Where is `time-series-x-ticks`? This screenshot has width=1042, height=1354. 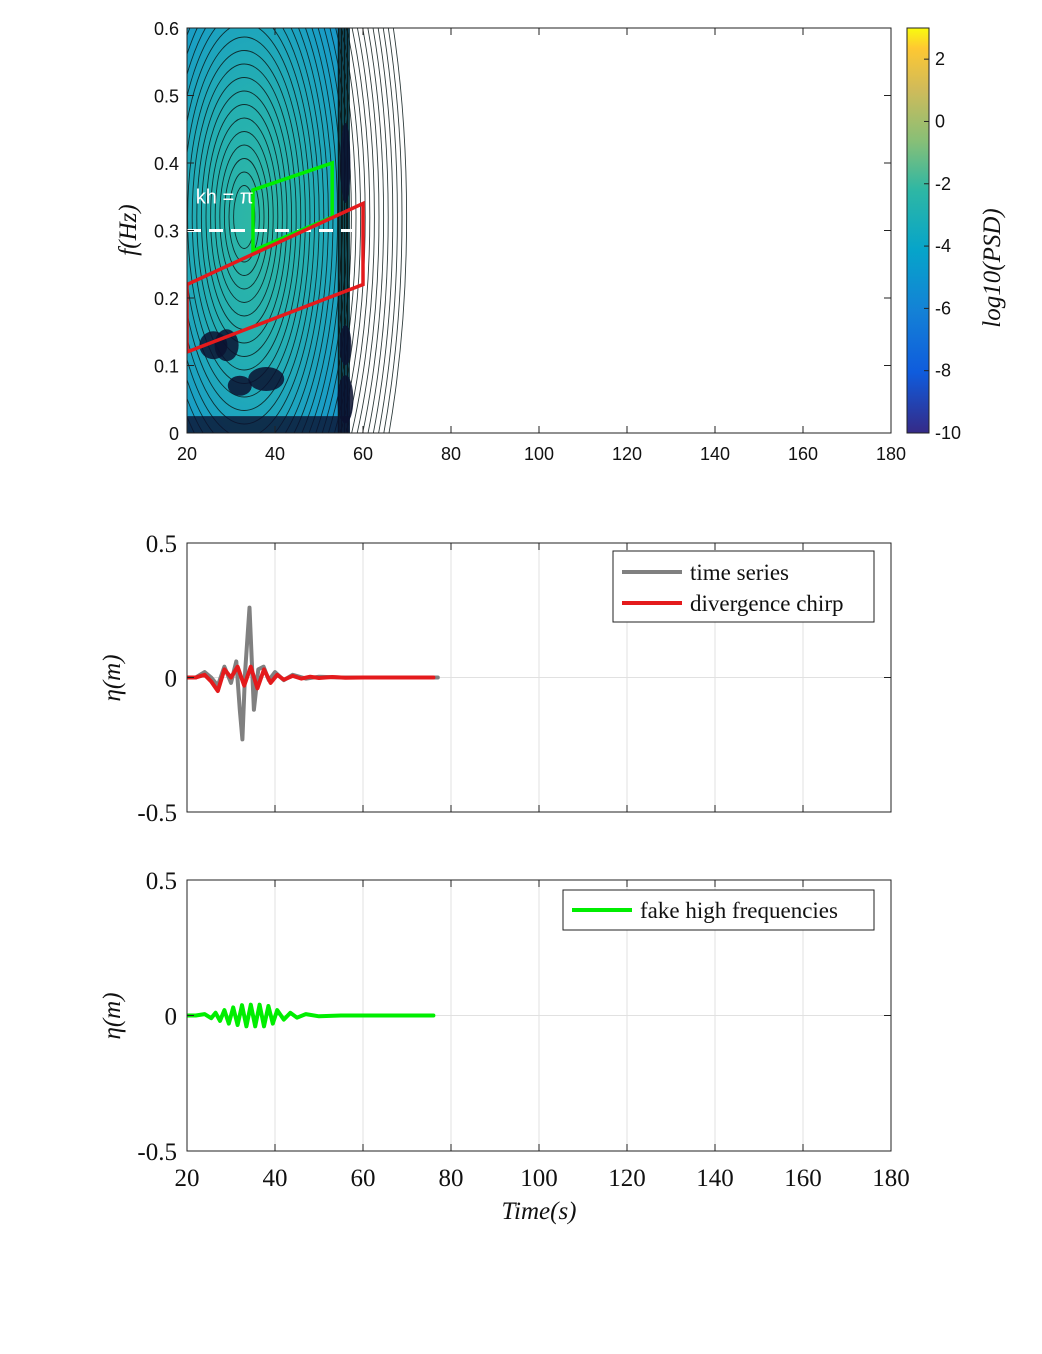 time-series-x-ticks is located at coordinates (539, 677).